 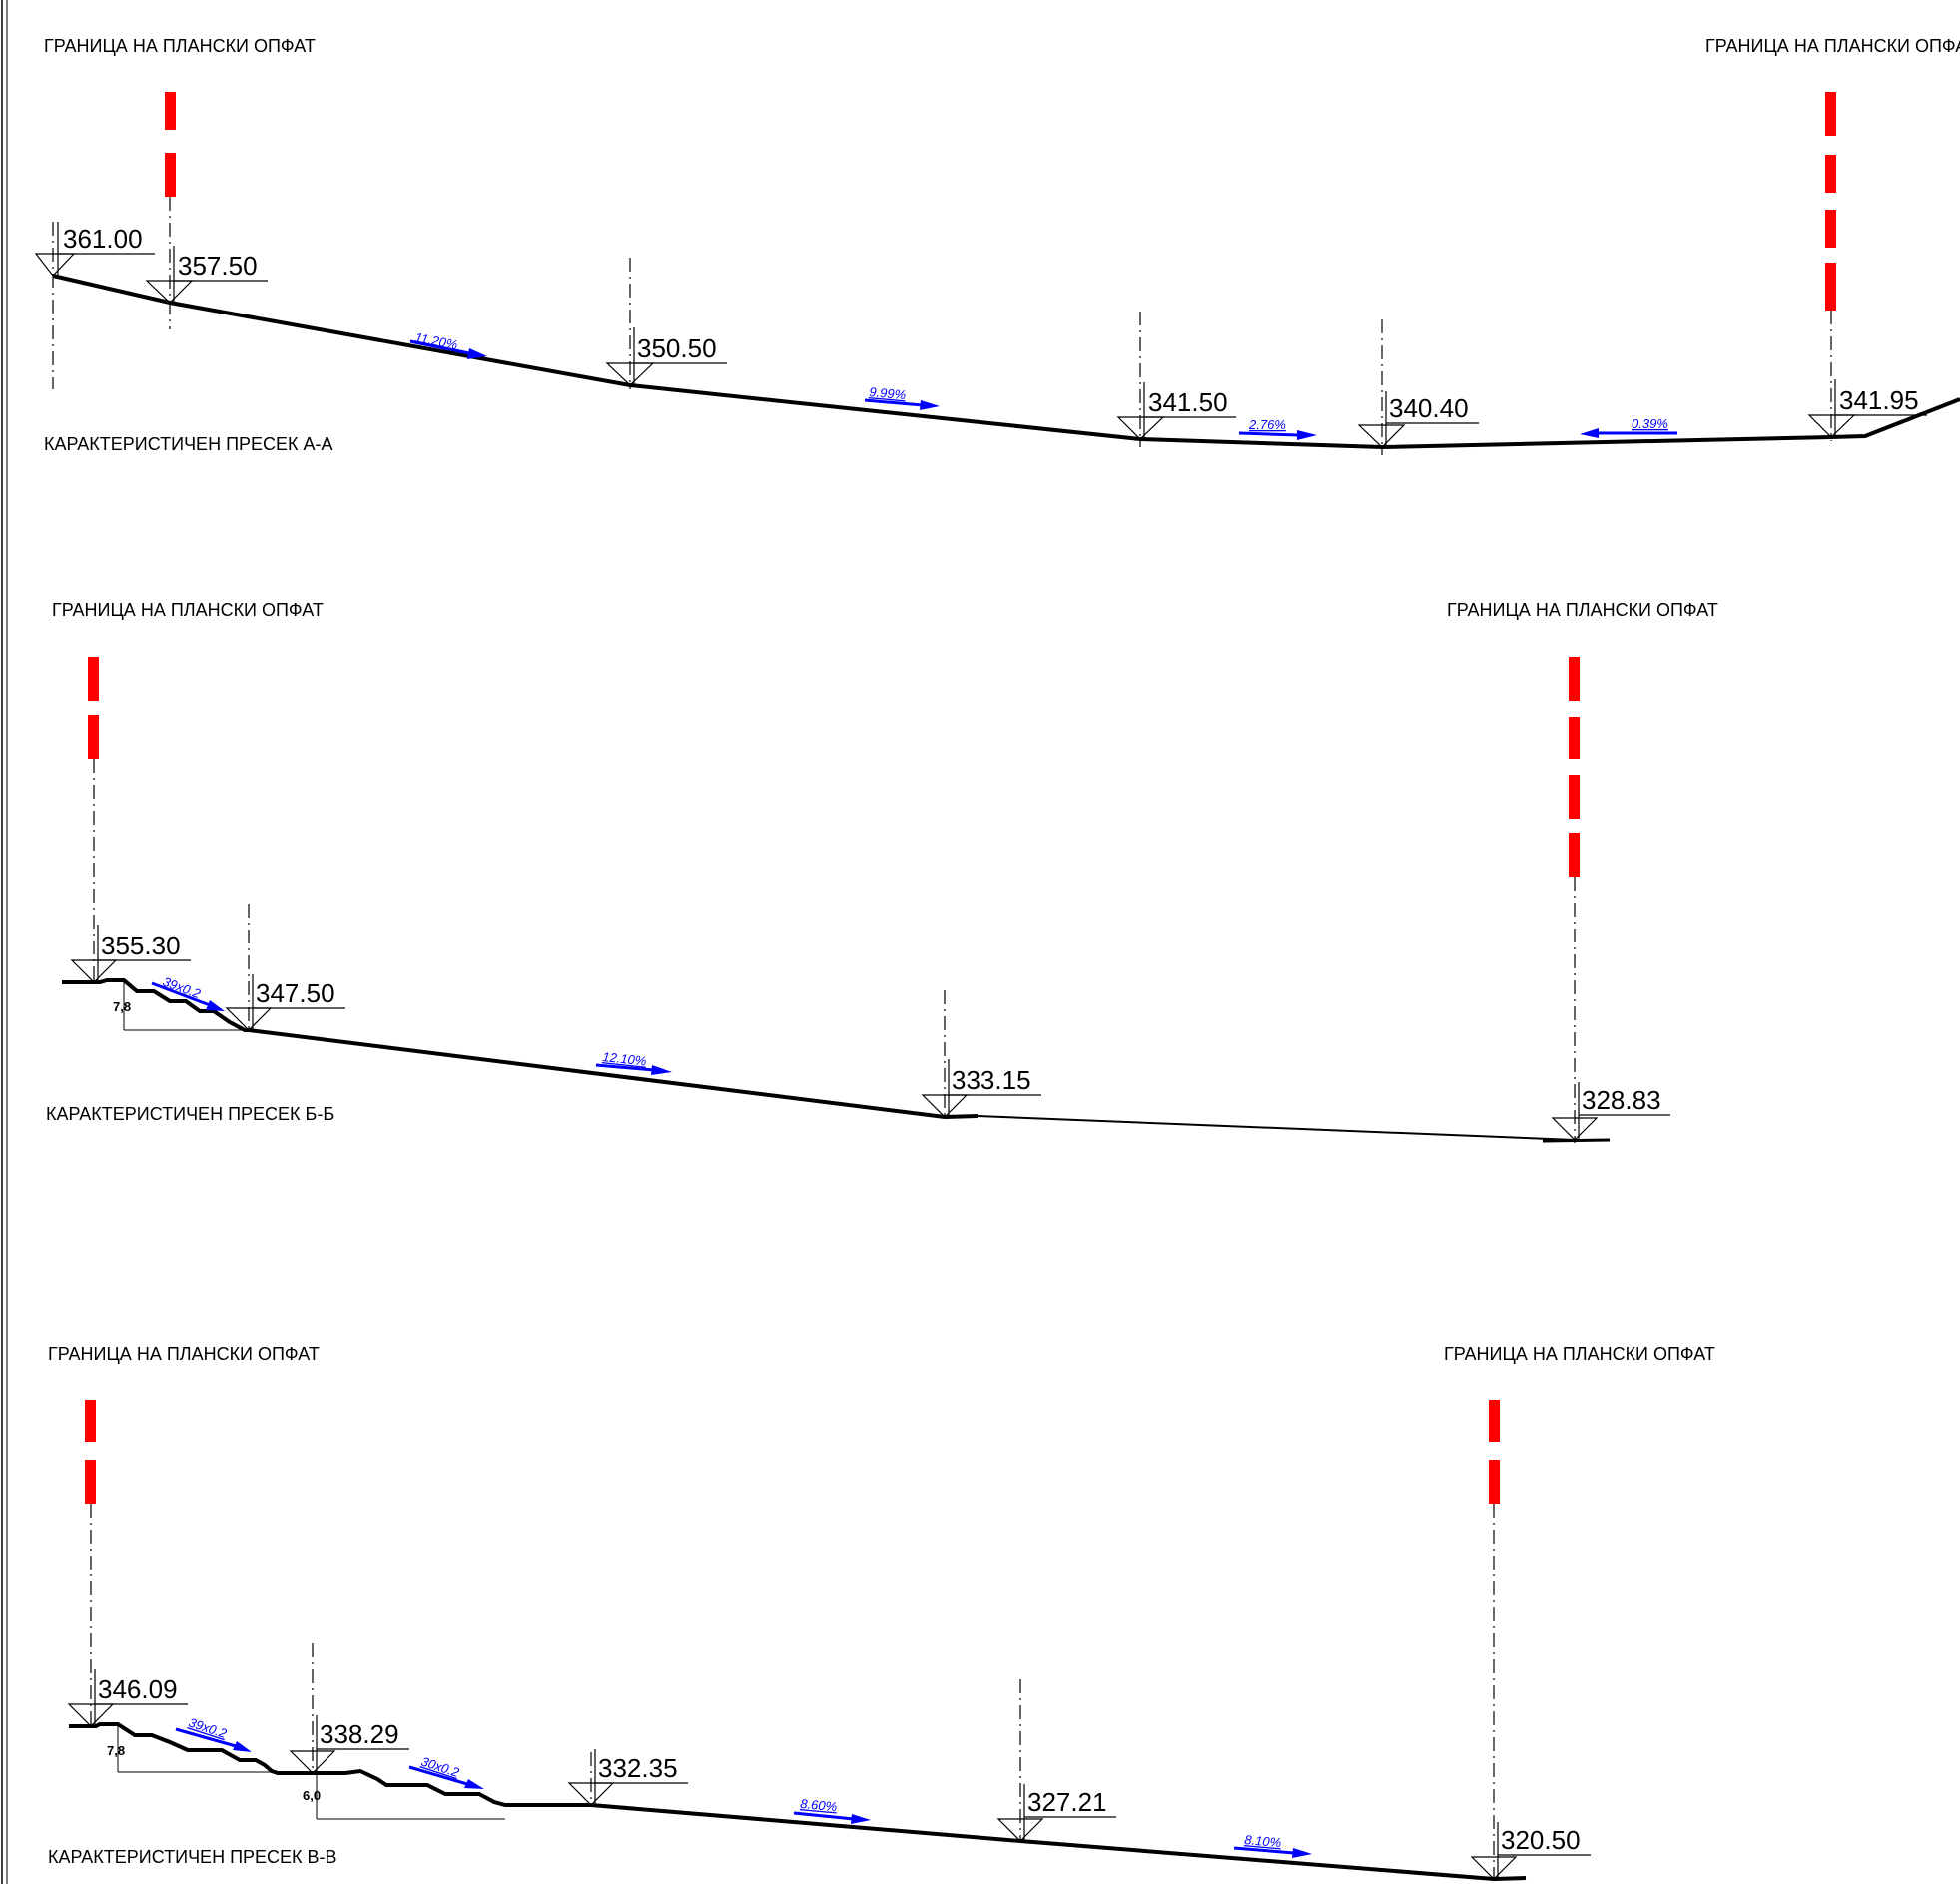 I want to click on boundary-label-v-right: ГРАНИЦА НА ПЛАНСКИ ОПФАТ, so click(x=1579, y=1354).